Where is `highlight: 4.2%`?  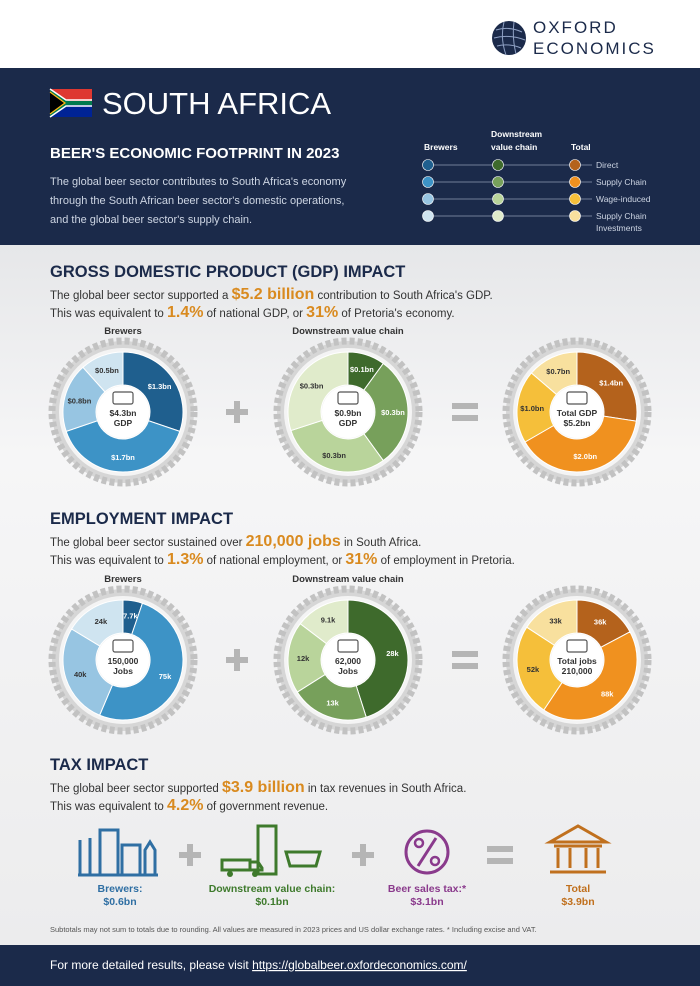
highlight: 4.2% is located at coordinates (185, 805).